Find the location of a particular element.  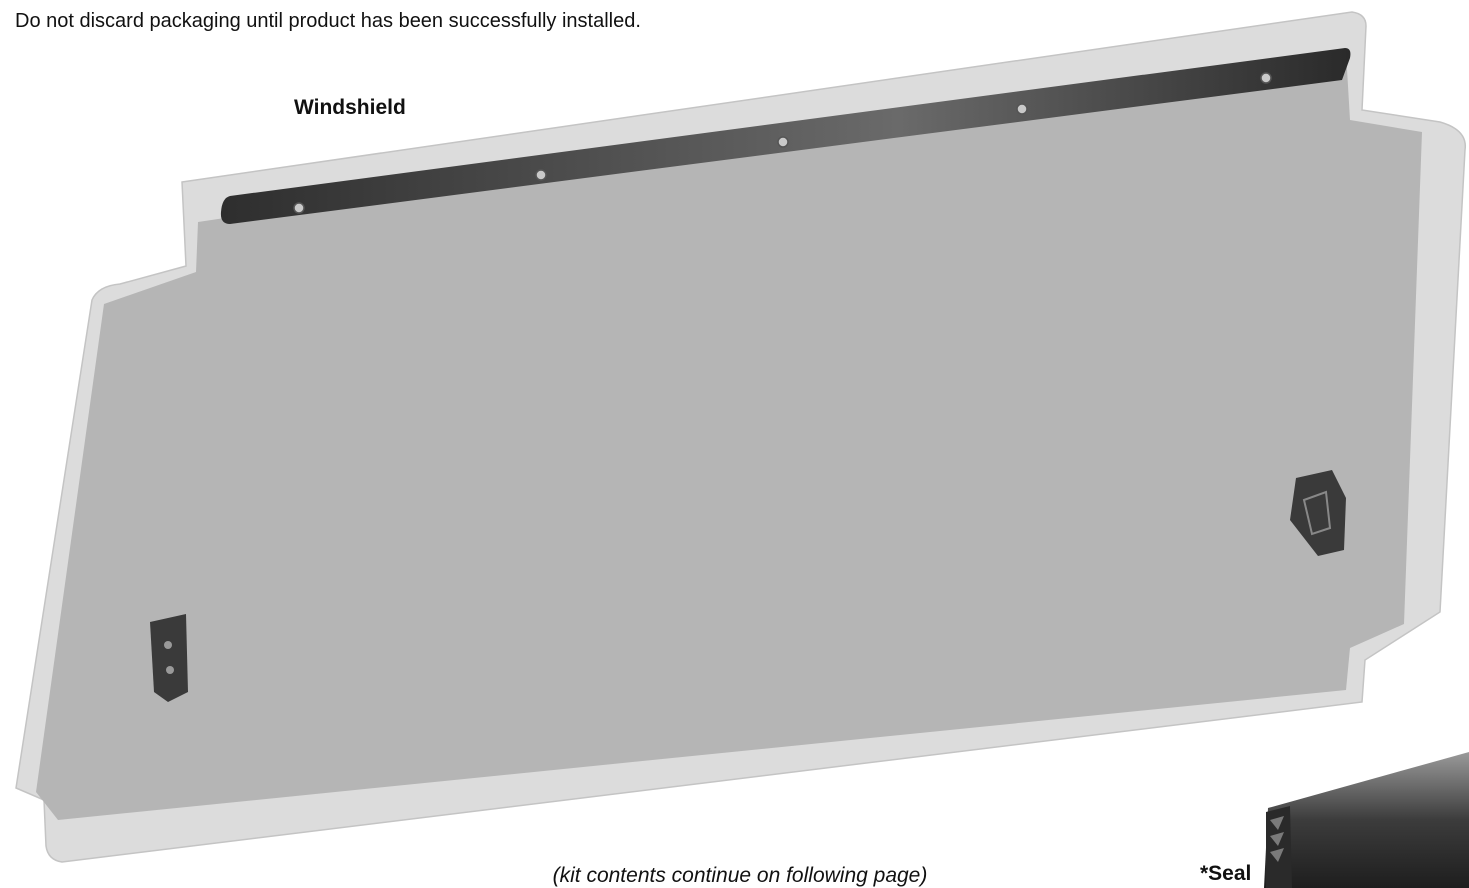

left-bracket is located at coordinates (169, 658).